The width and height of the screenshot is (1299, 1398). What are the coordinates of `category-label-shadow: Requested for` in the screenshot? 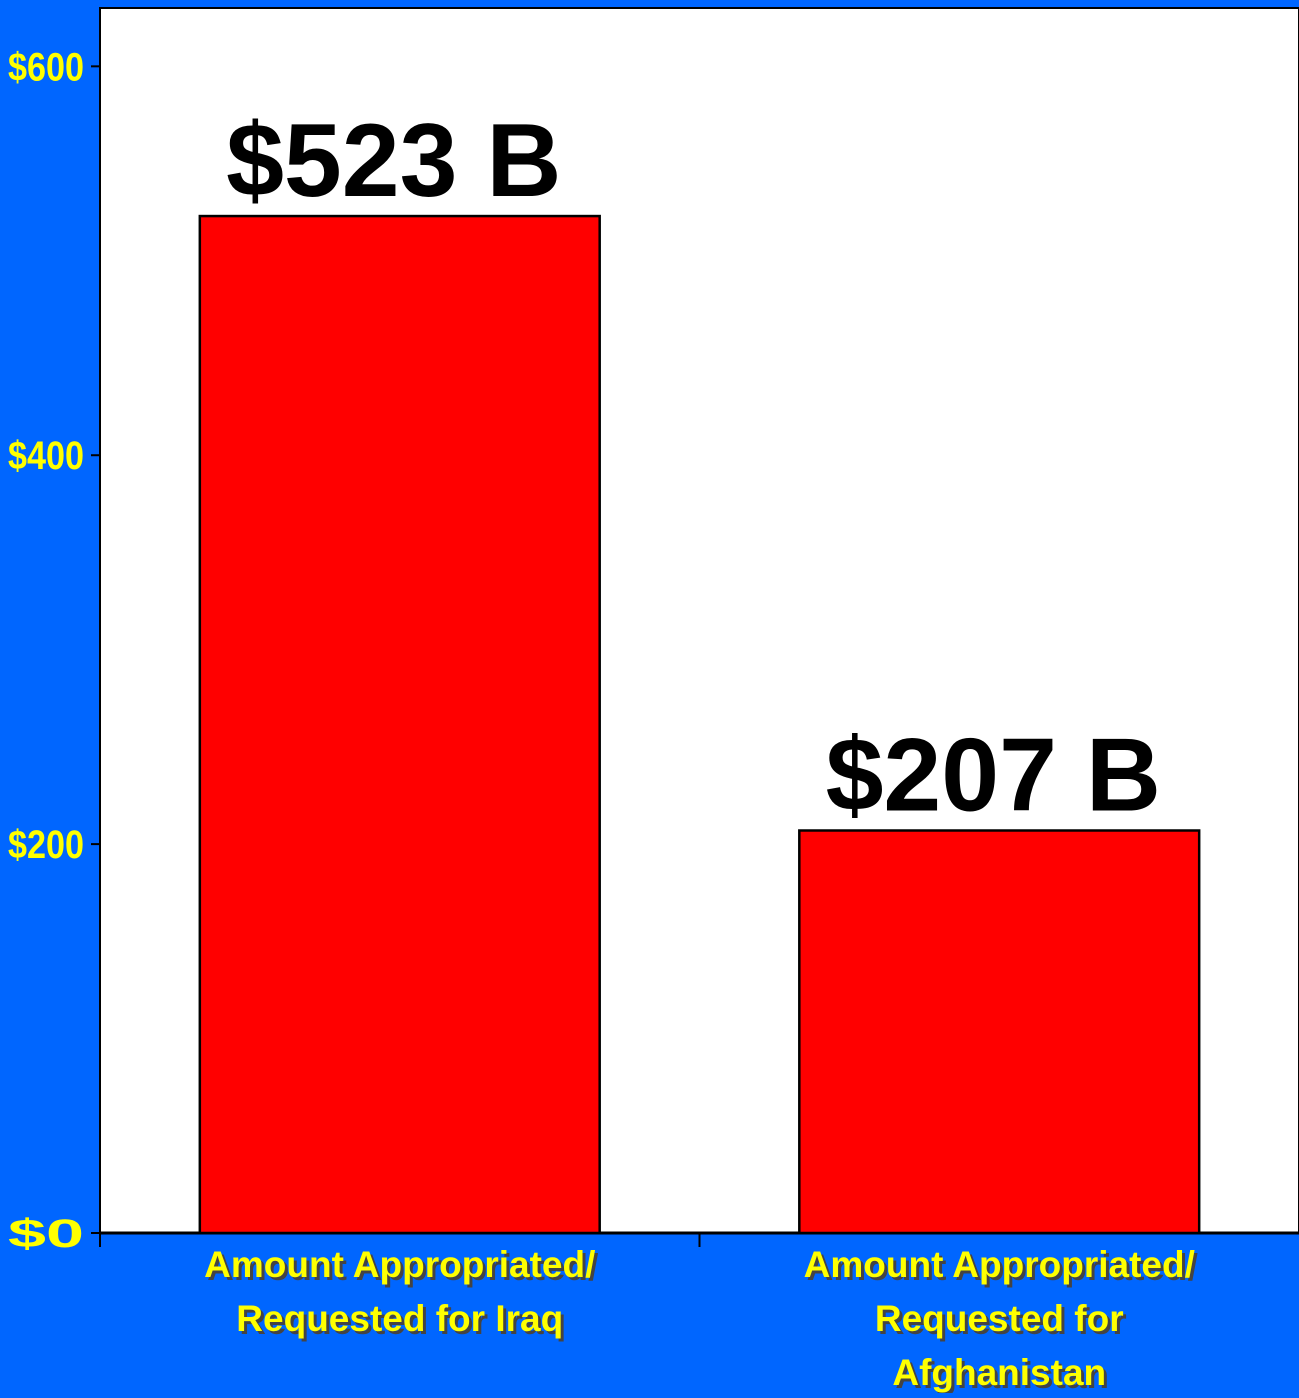 It's located at (1002, 1321).